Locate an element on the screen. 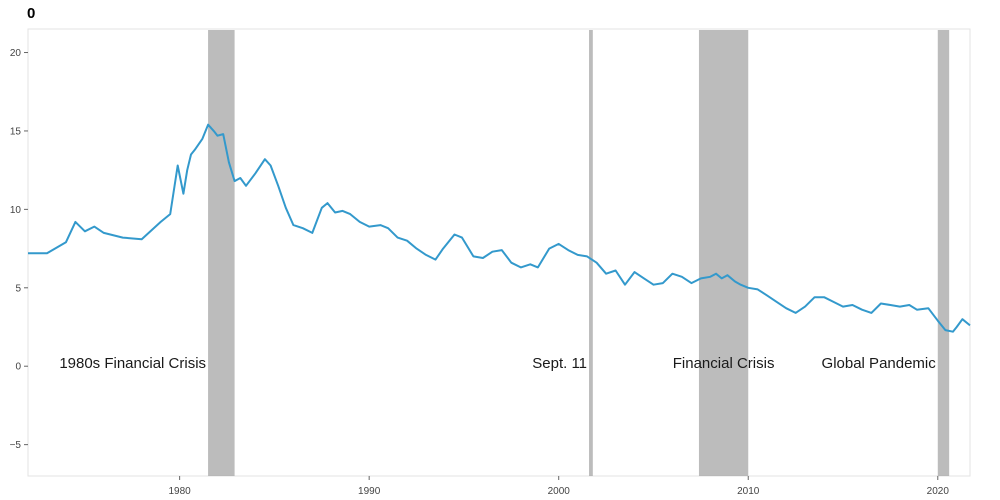 This screenshot has height=500, width=1000. y-tick-label-5: 20 is located at coordinates (16, 53).